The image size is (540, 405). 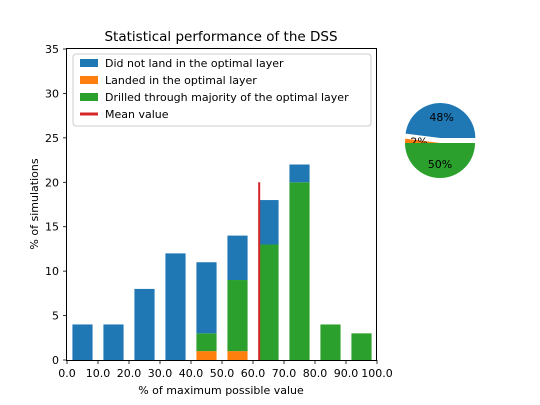 I want to click on x-tick-label: 60.0, so click(x=253, y=373).